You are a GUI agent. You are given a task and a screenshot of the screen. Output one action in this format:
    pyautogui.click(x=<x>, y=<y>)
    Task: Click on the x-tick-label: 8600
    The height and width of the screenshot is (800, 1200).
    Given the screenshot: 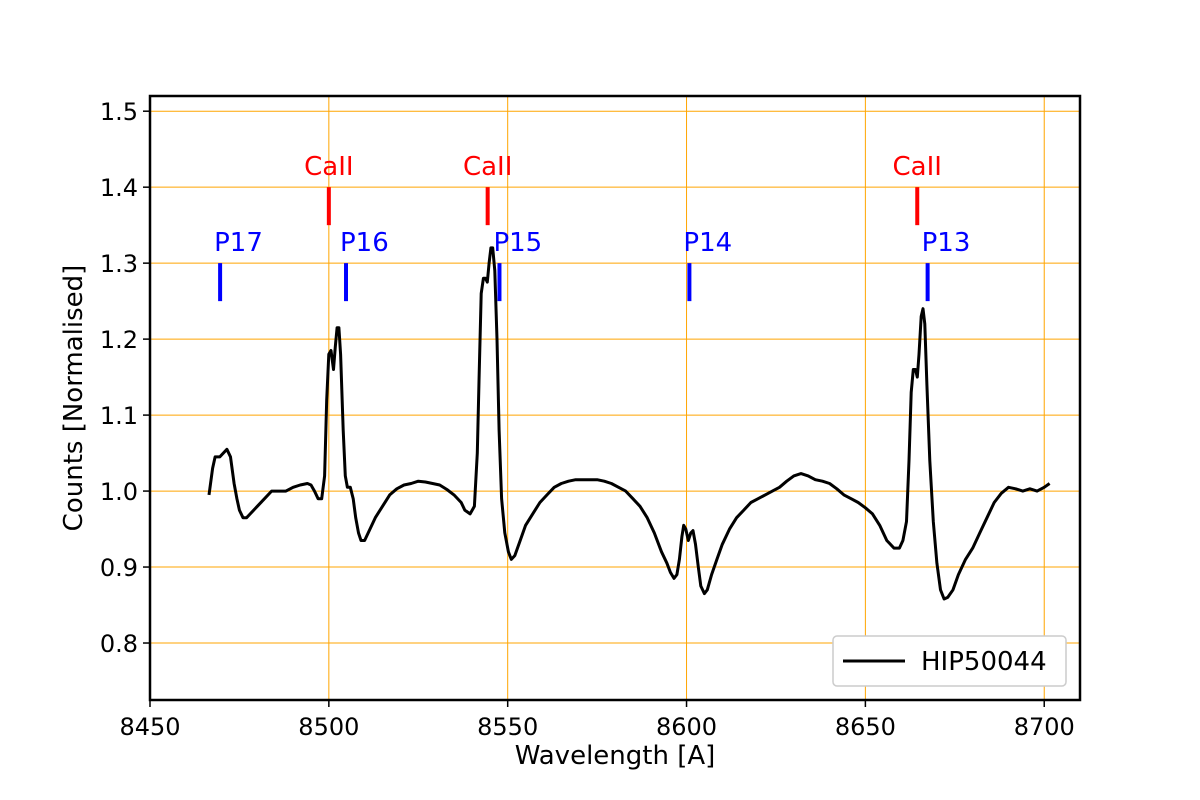 What is the action you would take?
    pyautogui.click(x=686, y=727)
    